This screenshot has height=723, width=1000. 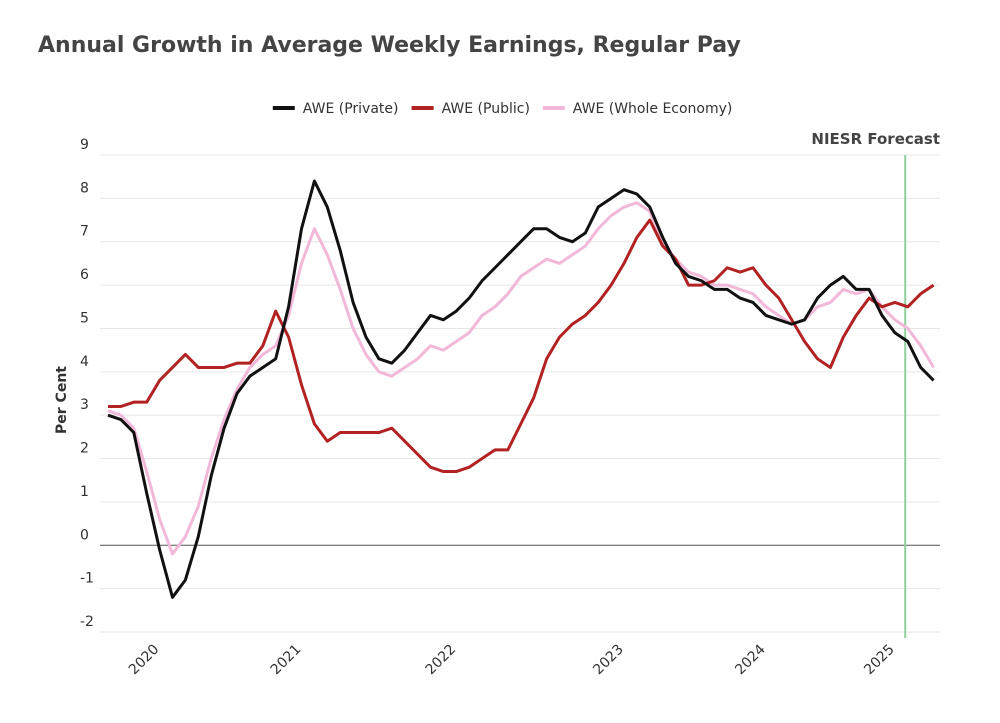 I want to click on y-tick-label: -1, so click(x=87, y=579).